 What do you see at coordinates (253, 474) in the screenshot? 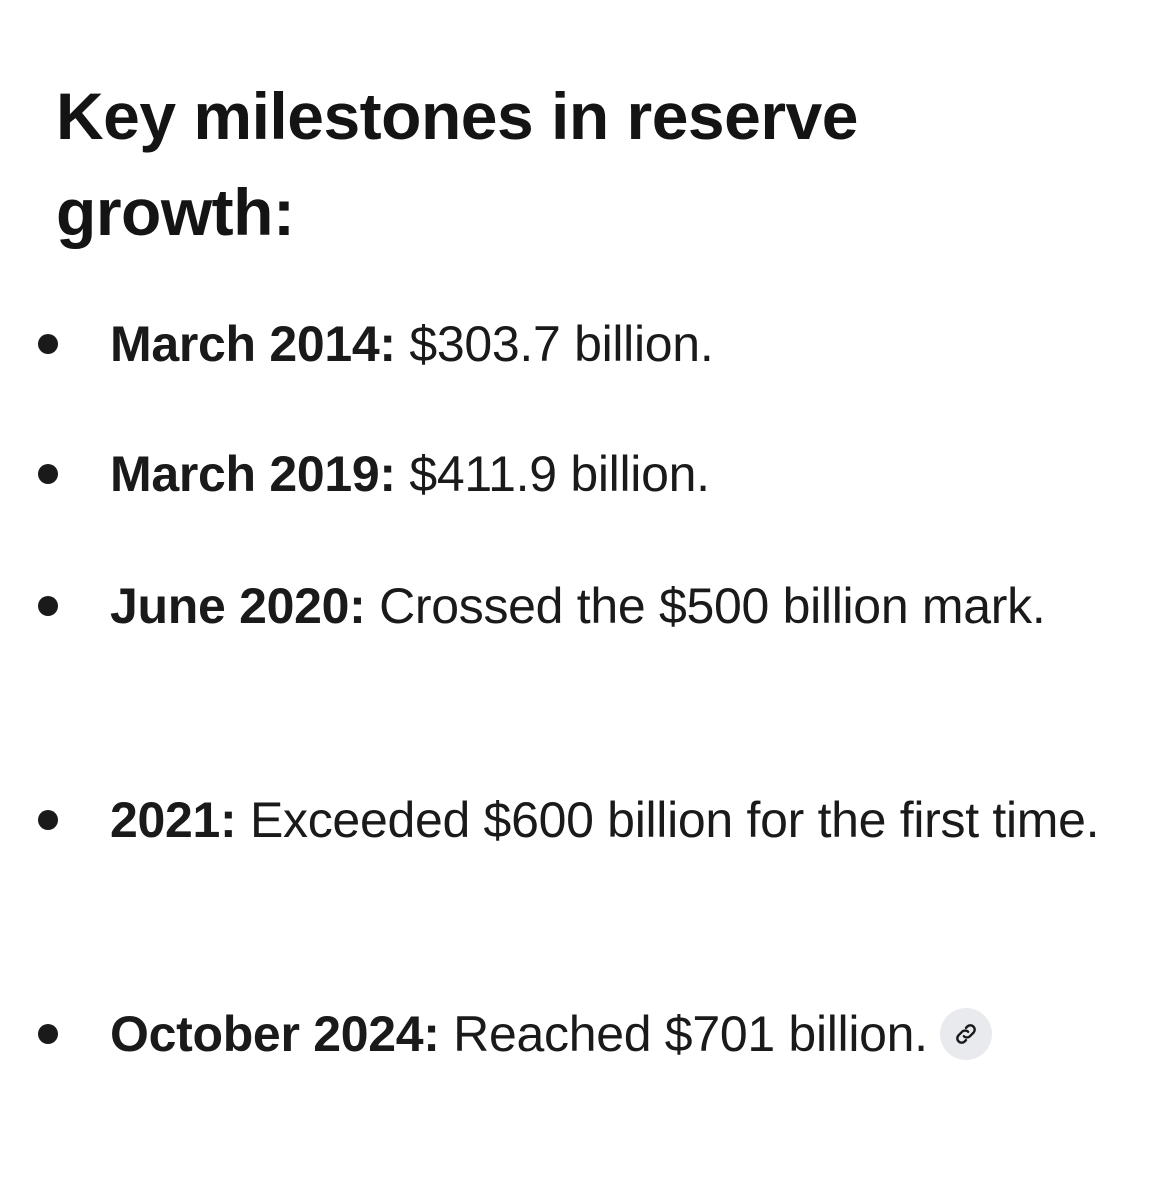
I see `milestone-date: March 2019:` at bounding box center [253, 474].